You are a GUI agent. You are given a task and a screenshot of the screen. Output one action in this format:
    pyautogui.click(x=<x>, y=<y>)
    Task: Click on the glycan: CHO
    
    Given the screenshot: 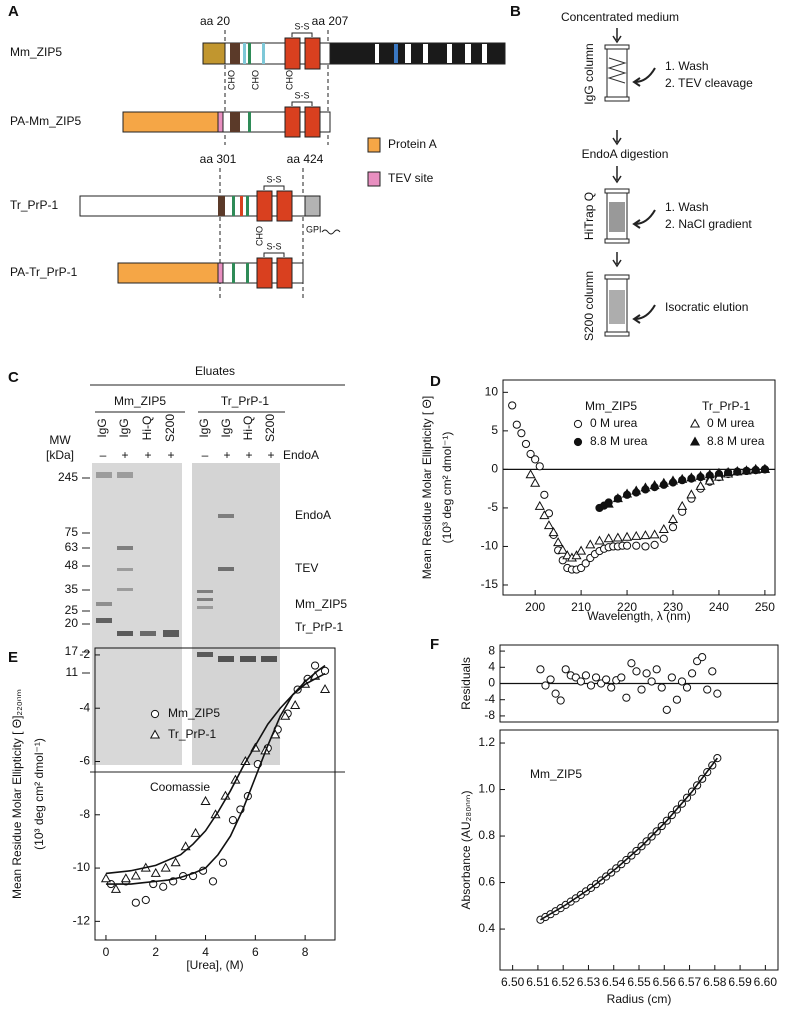 What is the action you would take?
    pyautogui.click(x=231, y=80)
    